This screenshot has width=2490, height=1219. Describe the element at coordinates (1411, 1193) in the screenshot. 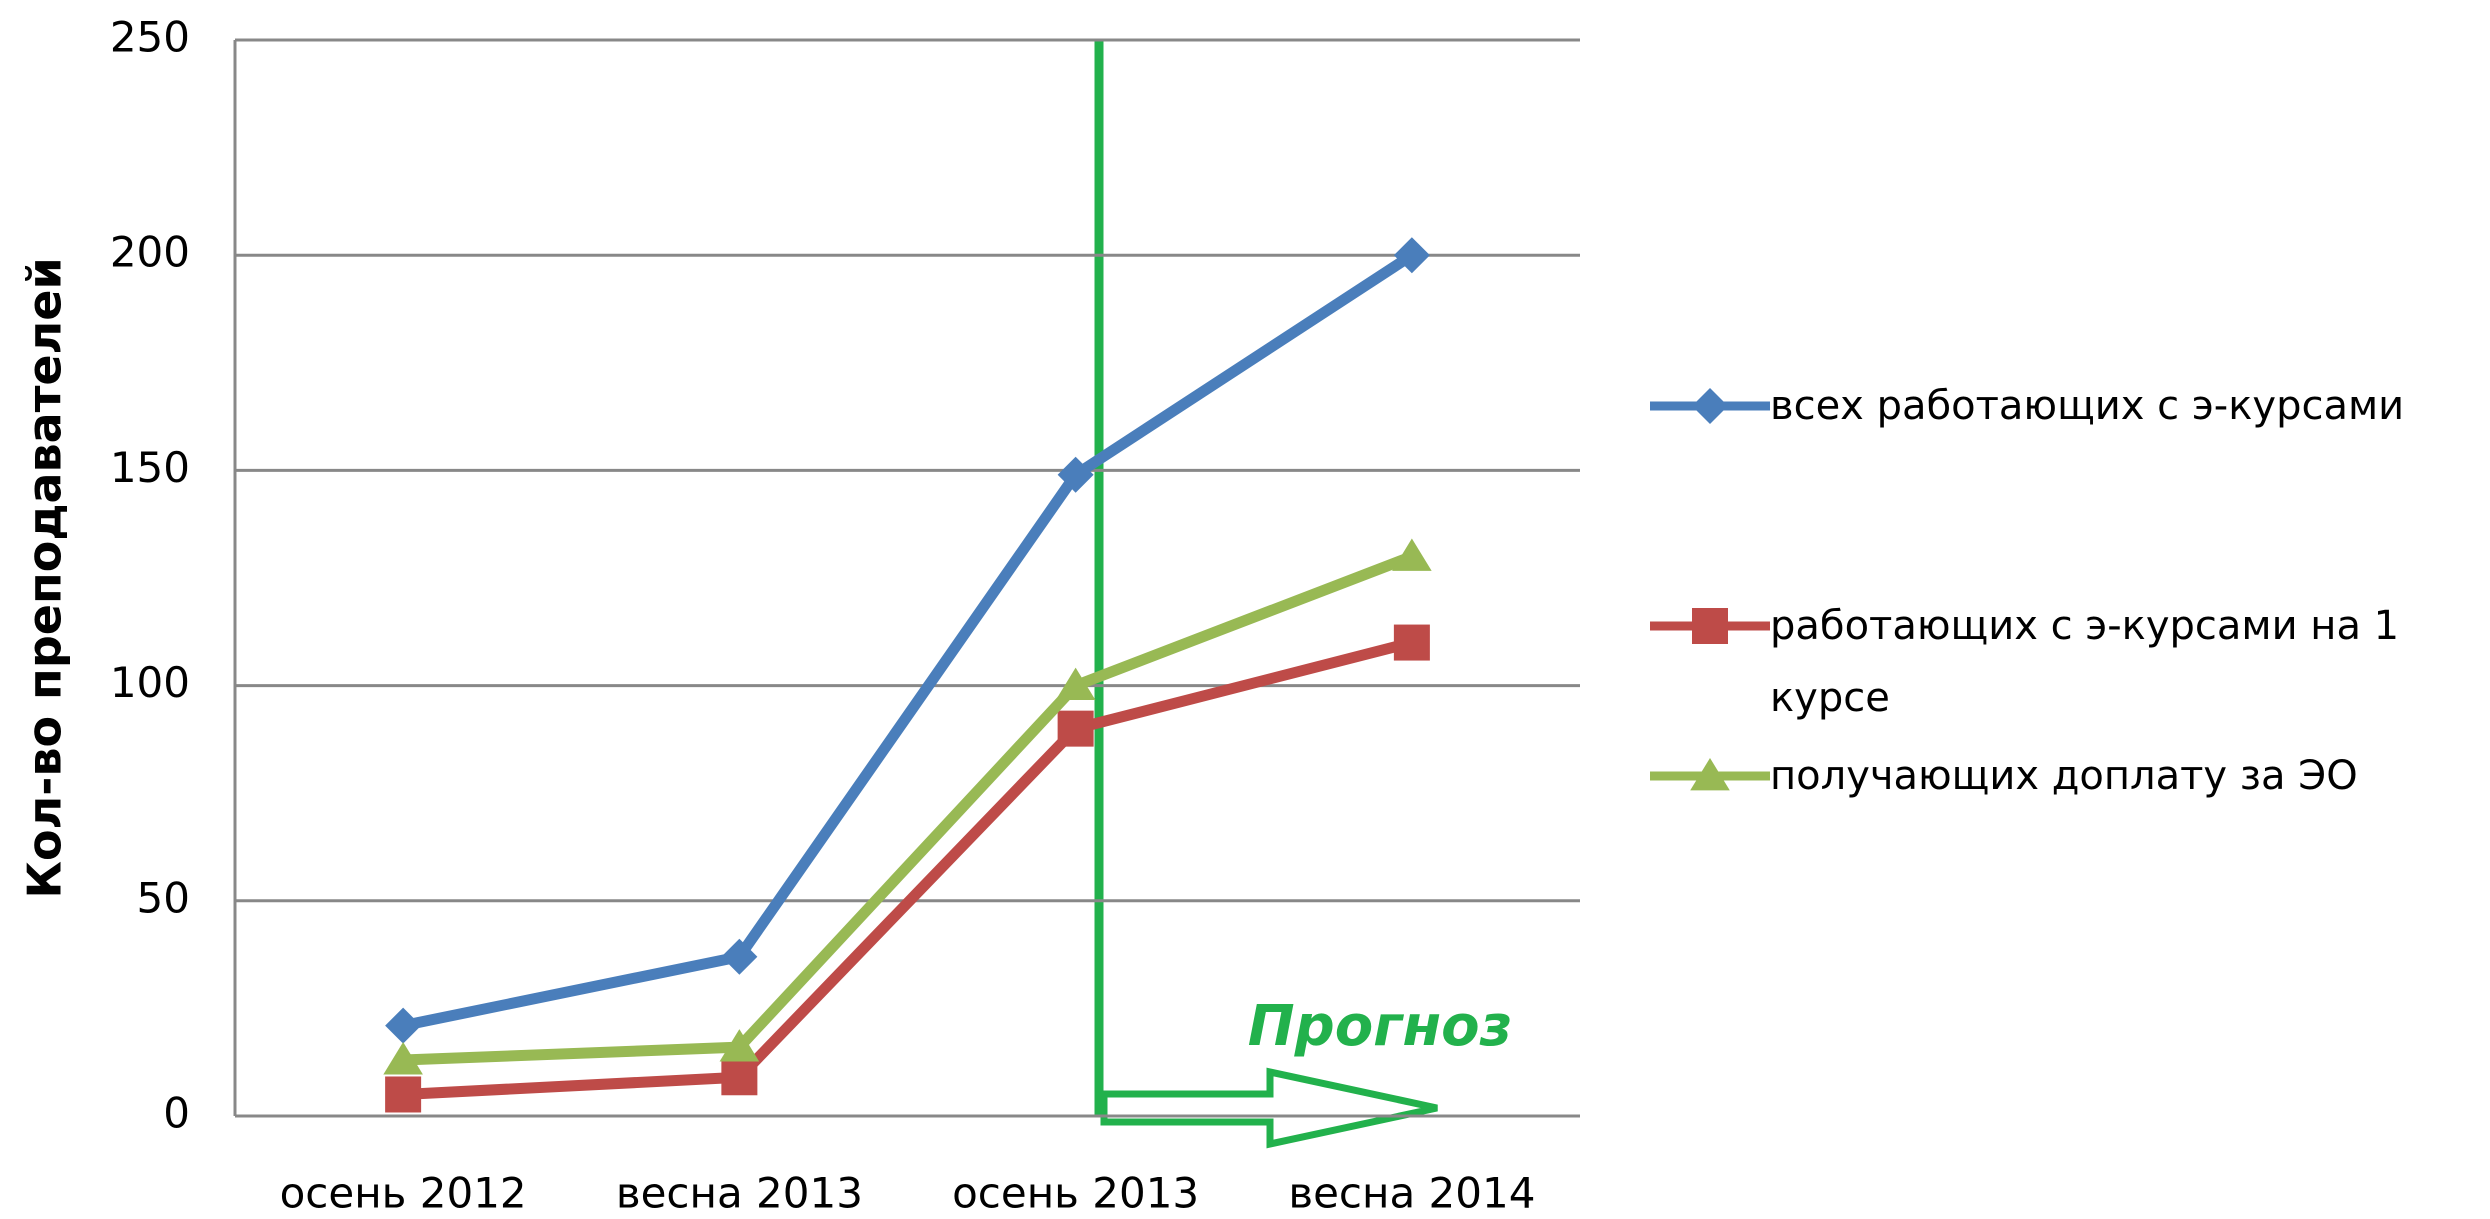

I see `x-tick-label: весна 2014` at that location.